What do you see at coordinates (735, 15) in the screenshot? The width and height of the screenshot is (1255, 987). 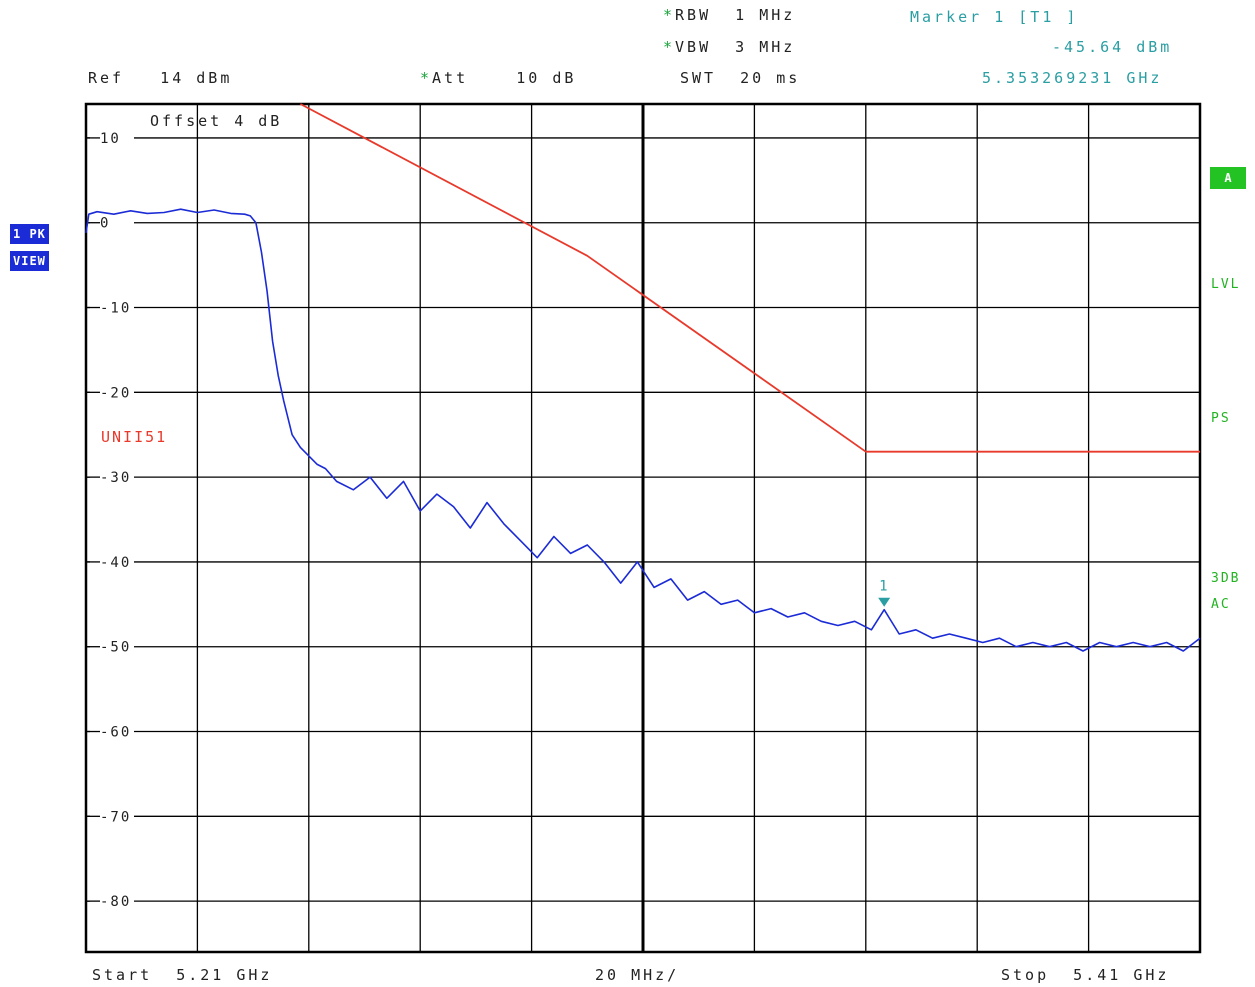 I see `rbw-label: RBW 1 MHz` at bounding box center [735, 15].